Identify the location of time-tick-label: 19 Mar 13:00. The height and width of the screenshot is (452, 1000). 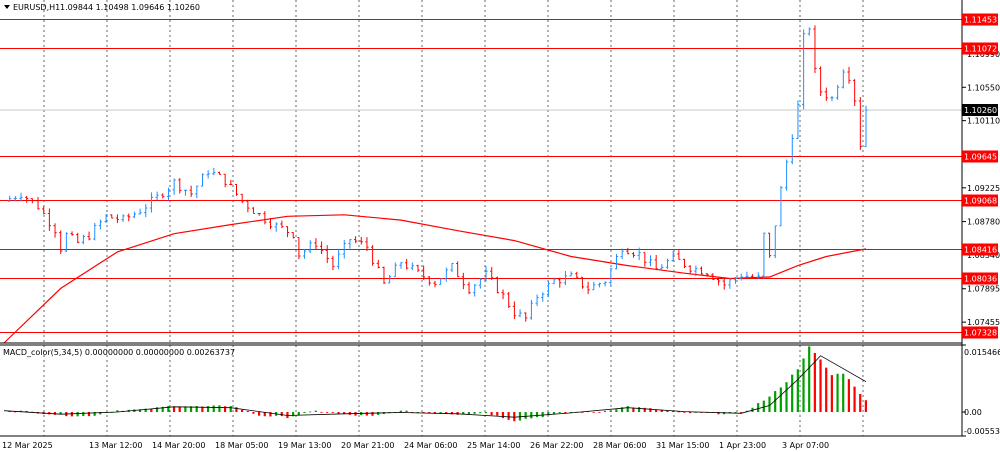
(304, 445).